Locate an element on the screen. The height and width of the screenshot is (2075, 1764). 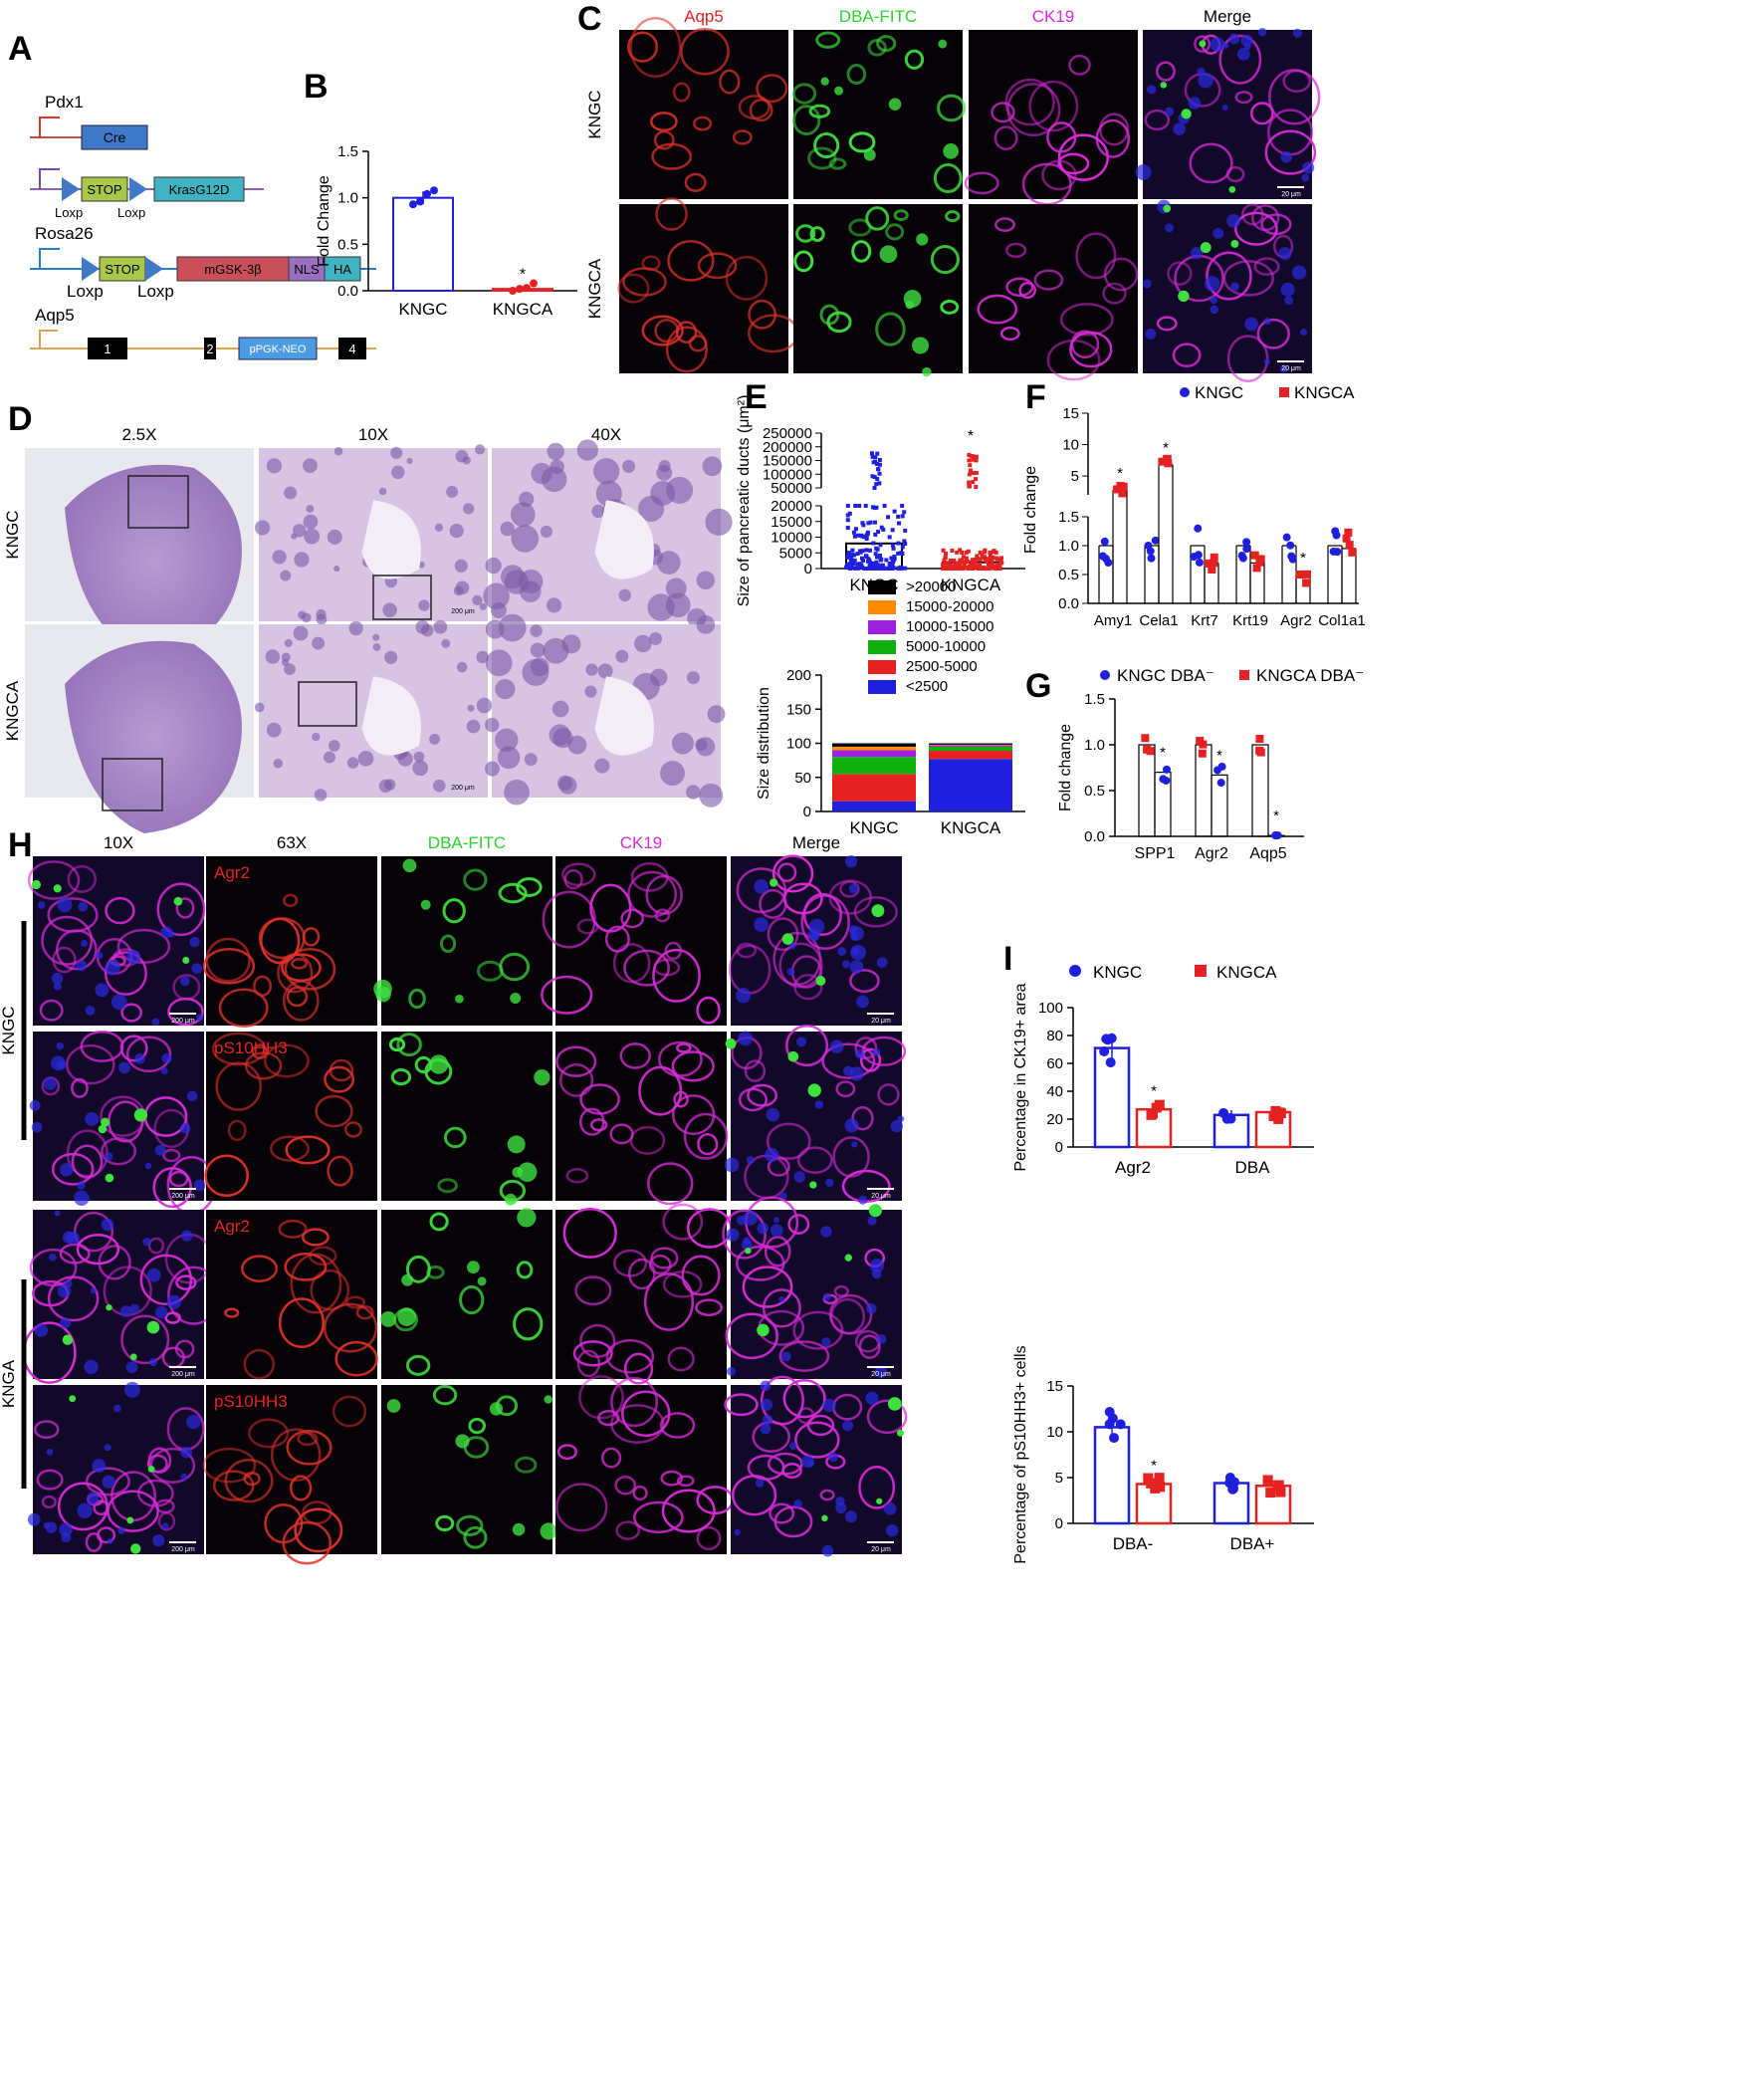
column-header: 10X is located at coordinates (373, 435).